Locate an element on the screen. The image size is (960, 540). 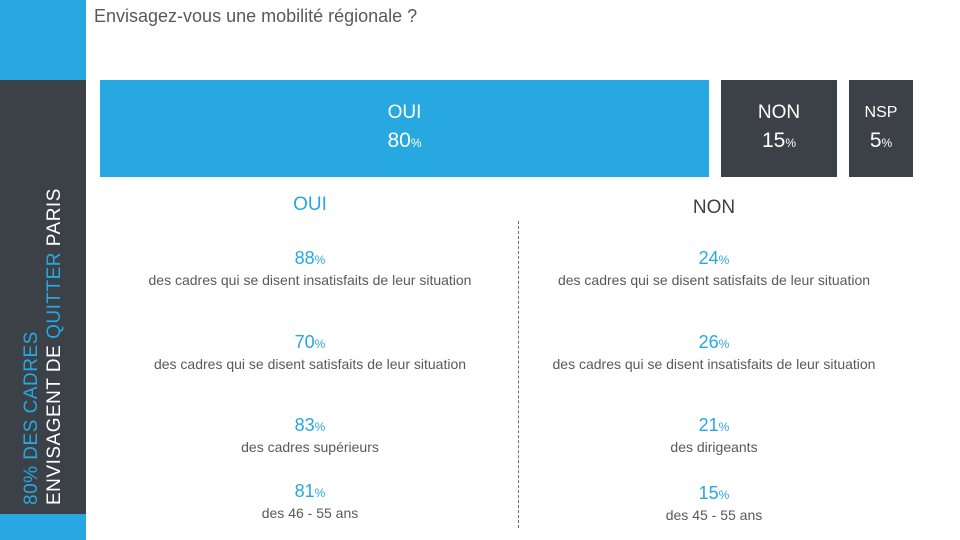
bar-oui: OUI 80% is located at coordinates (404, 128).